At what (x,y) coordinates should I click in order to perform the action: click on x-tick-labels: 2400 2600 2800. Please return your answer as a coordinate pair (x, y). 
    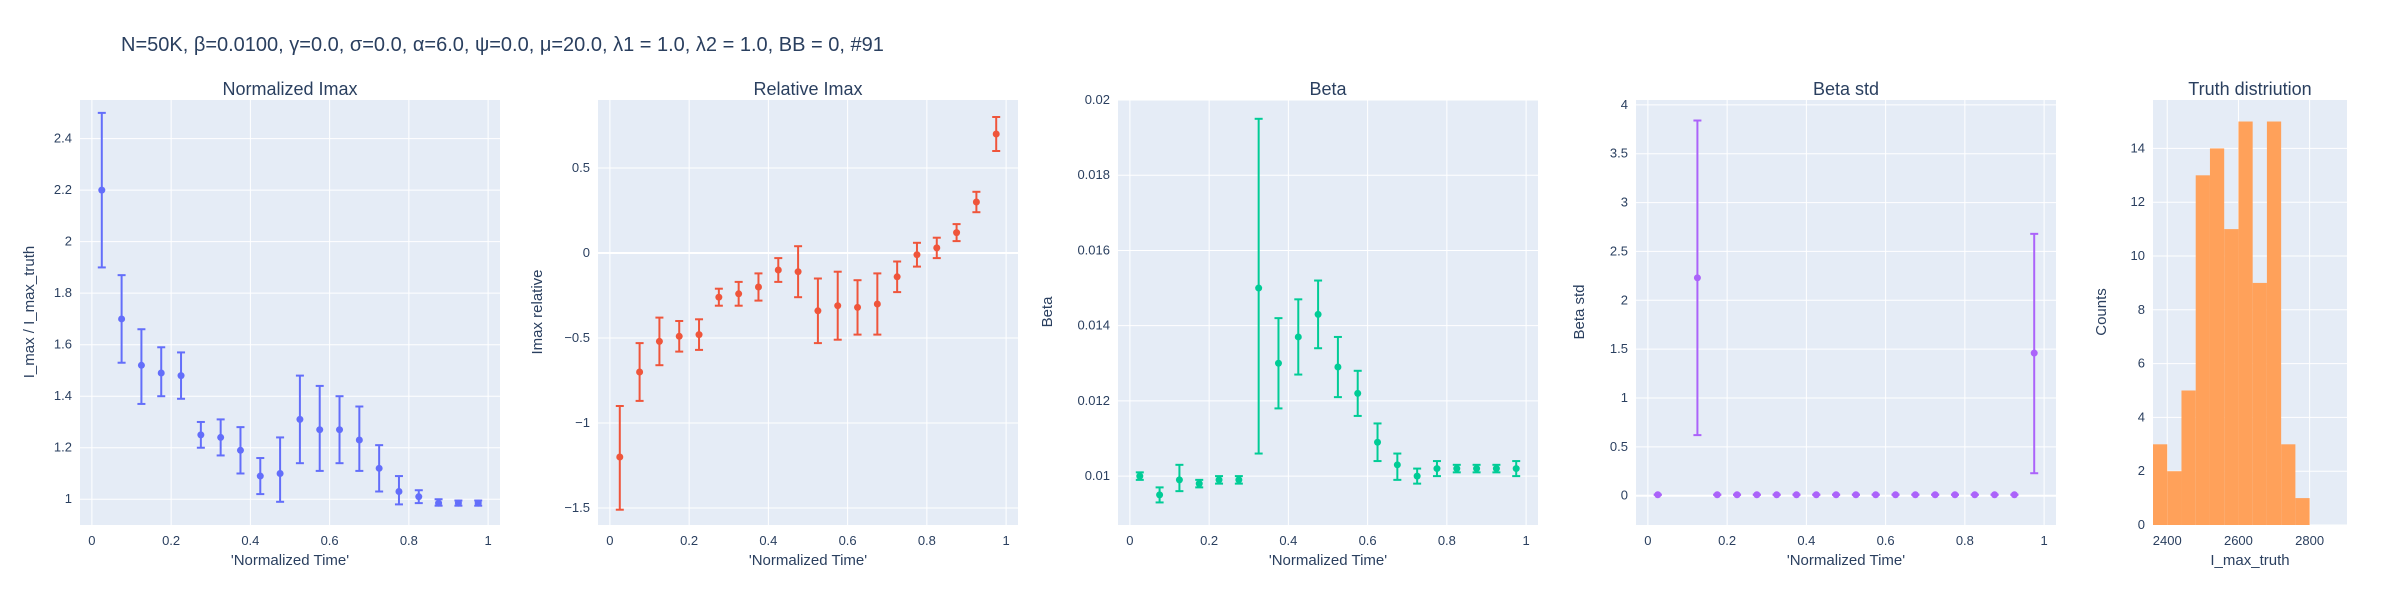
    Looking at the image, I should click on (2238, 540).